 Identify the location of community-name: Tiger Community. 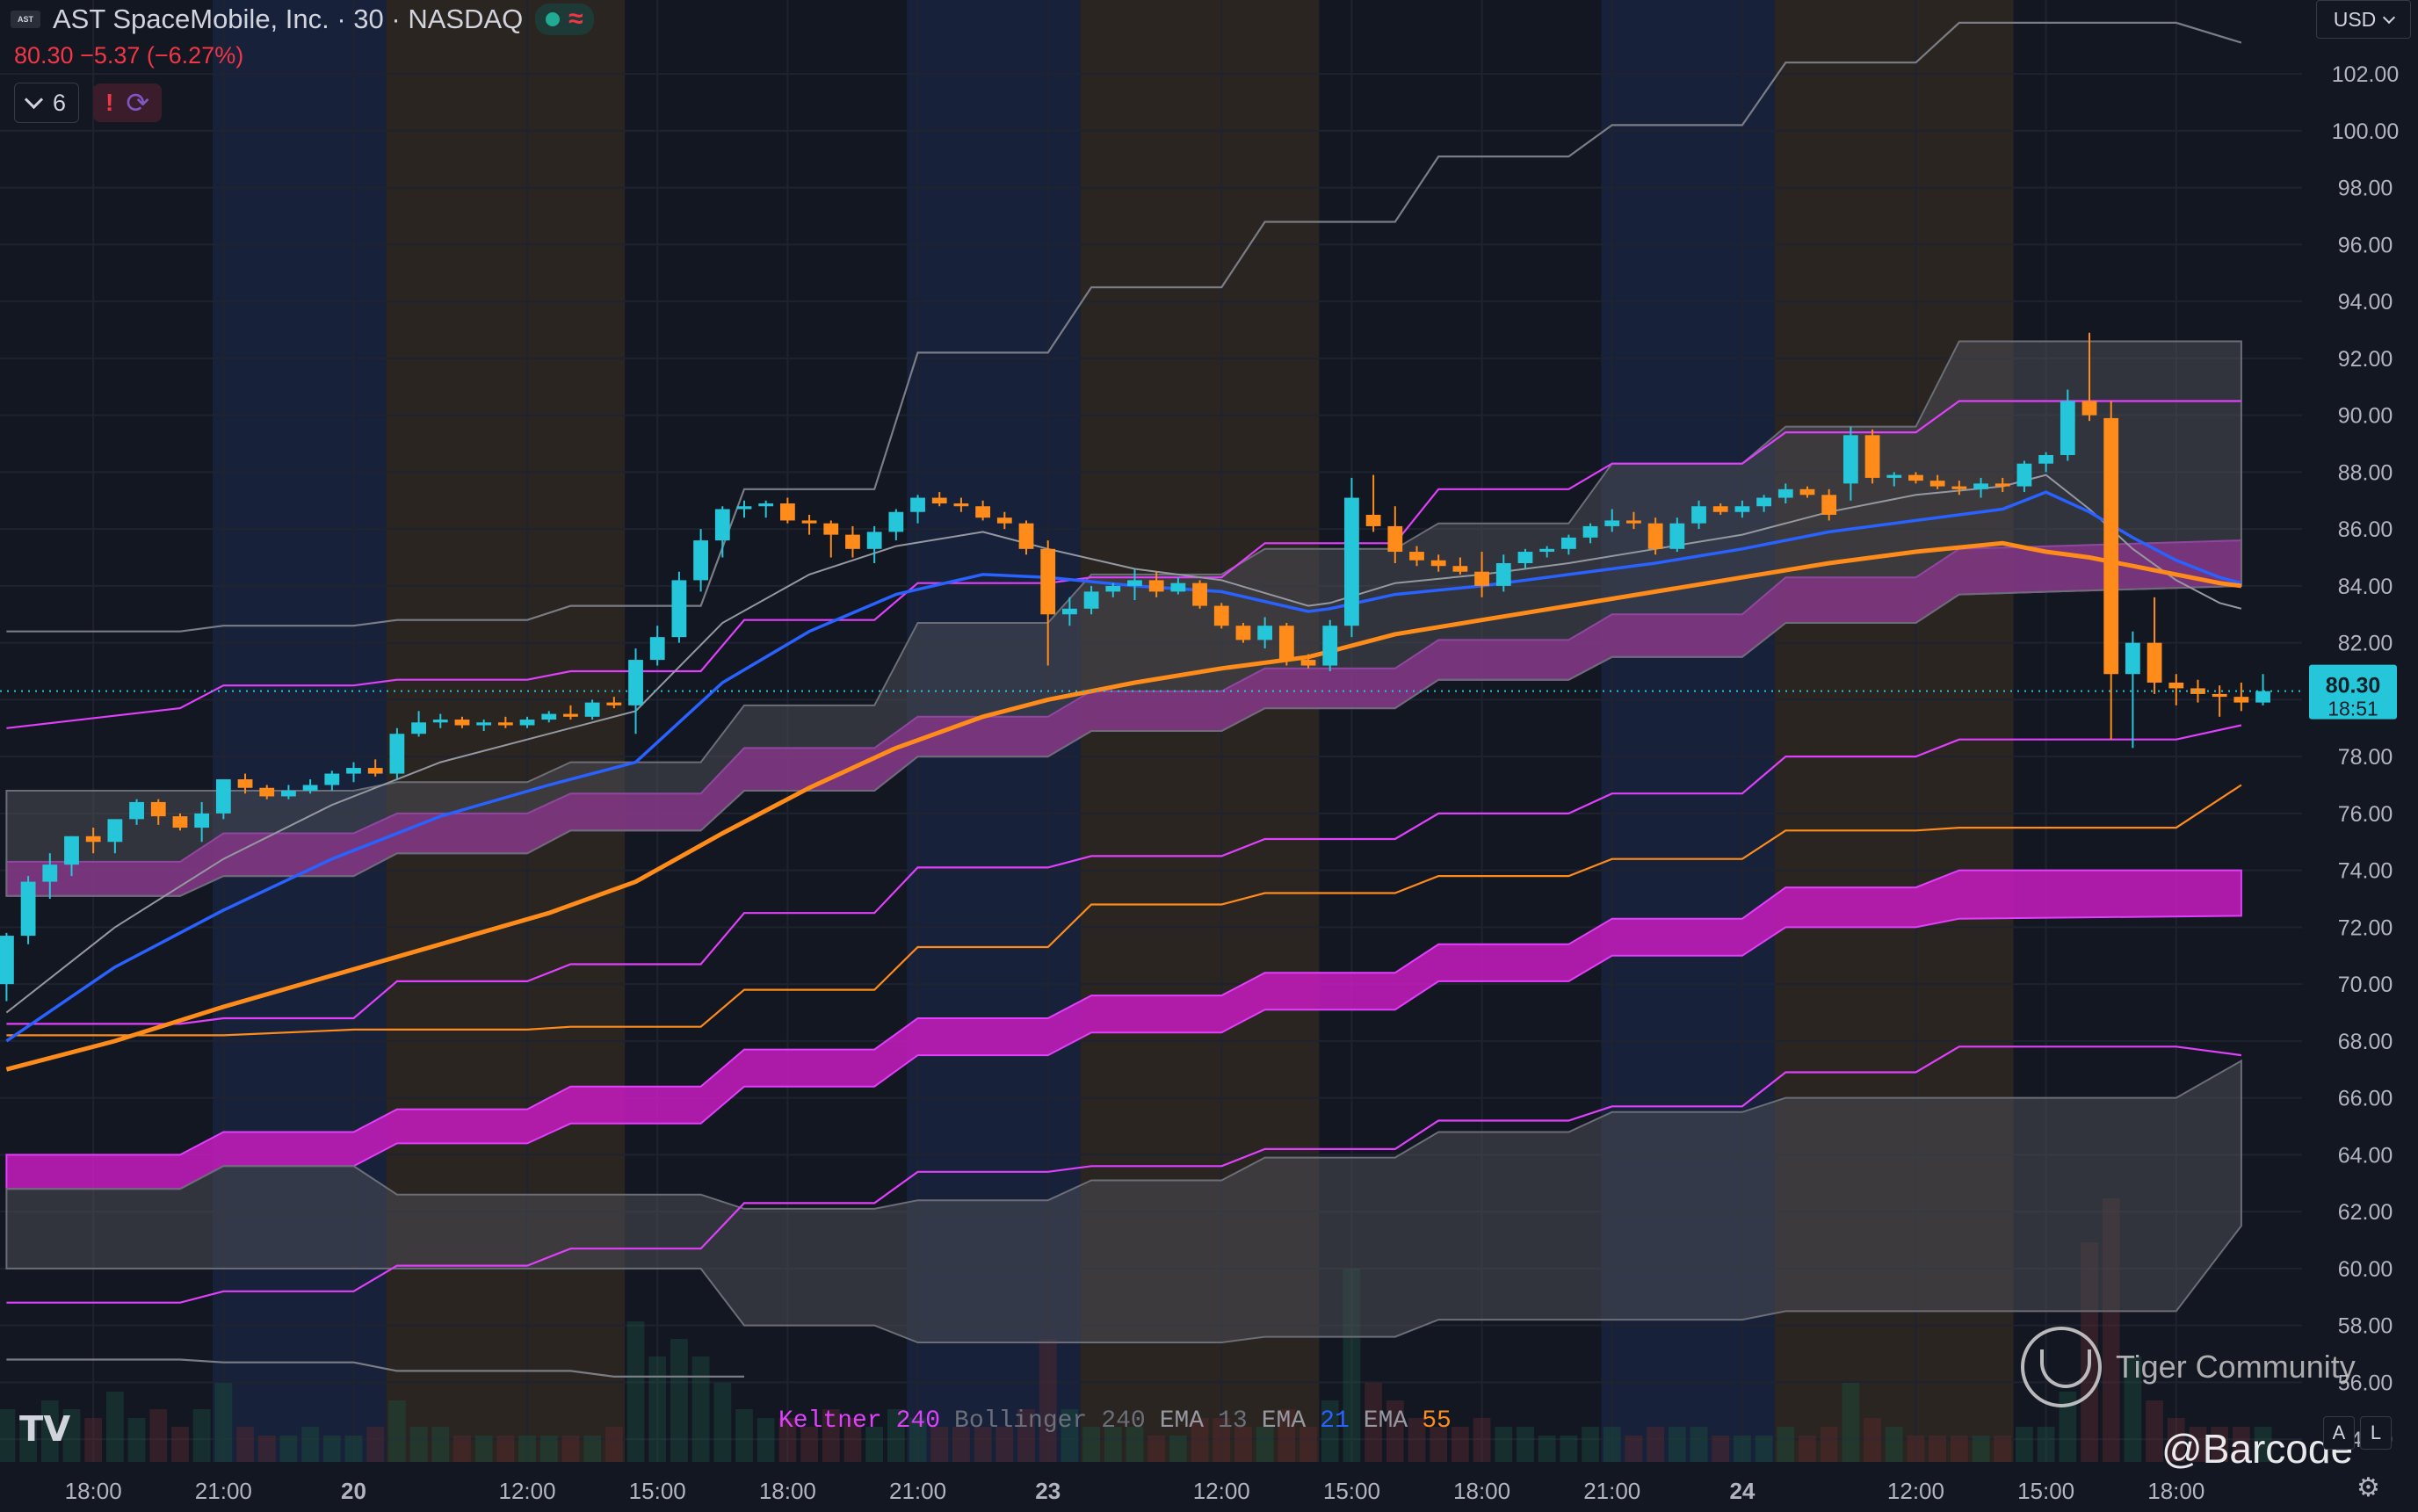
(2236, 1367).